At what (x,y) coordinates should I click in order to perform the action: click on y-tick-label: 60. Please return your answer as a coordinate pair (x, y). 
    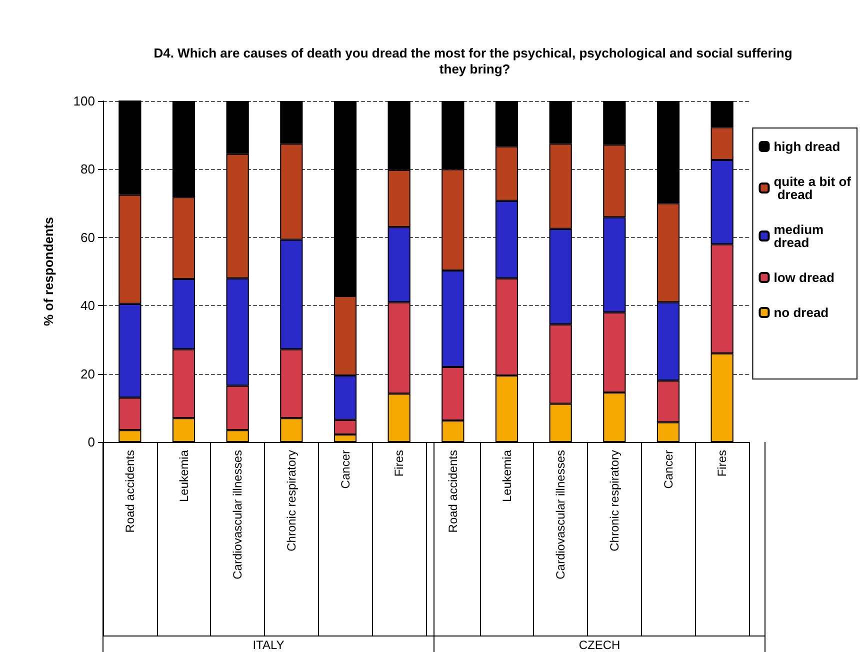
    Looking at the image, I should click on (87, 237).